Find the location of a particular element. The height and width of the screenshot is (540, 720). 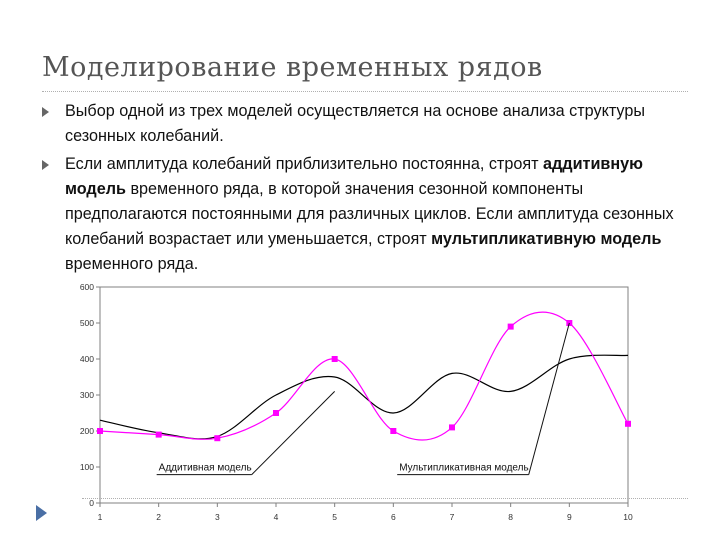

slide-title: Моделирование временных рядов is located at coordinates (292, 67).